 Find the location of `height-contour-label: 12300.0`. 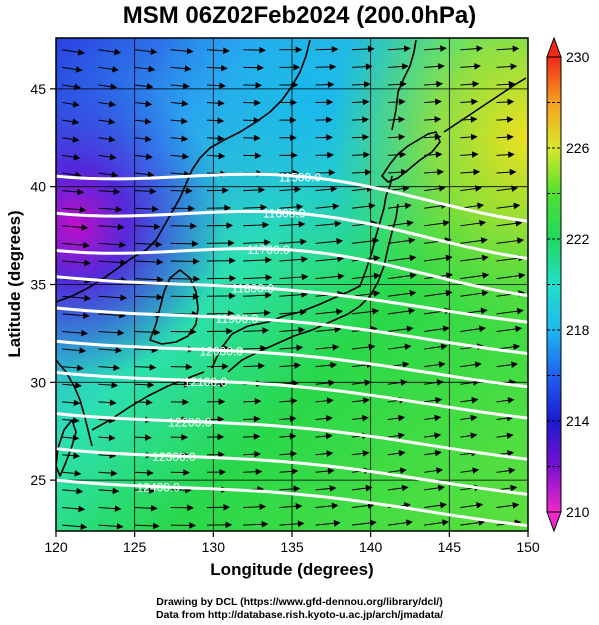

height-contour-label: 12300.0 is located at coordinates (174, 457).